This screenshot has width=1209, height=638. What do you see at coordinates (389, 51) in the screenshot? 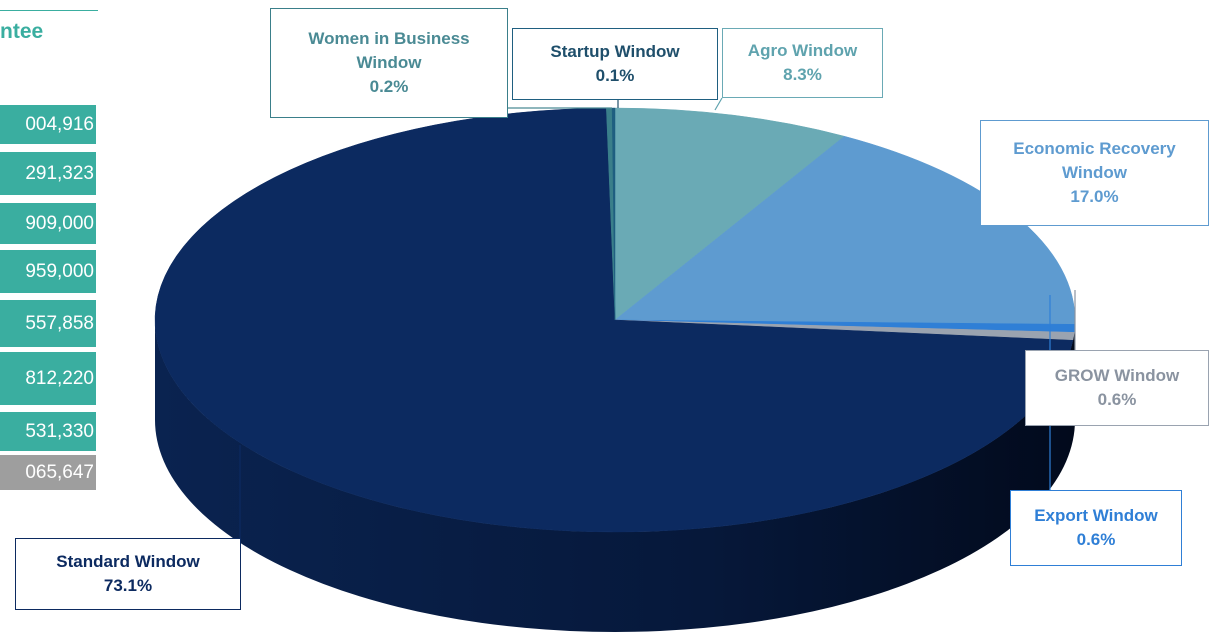
I see `label-name: Women in Business Window` at bounding box center [389, 51].